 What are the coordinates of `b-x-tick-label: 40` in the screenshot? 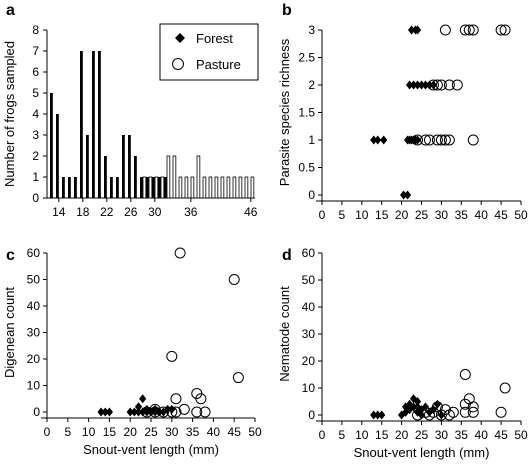 It's located at (482, 215).